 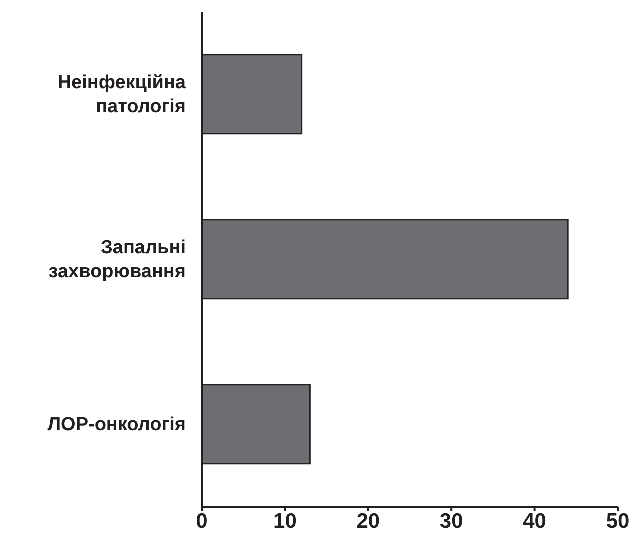 I want to click on y-tick-label: Запальні захворювання, so click(x=117, y=259).